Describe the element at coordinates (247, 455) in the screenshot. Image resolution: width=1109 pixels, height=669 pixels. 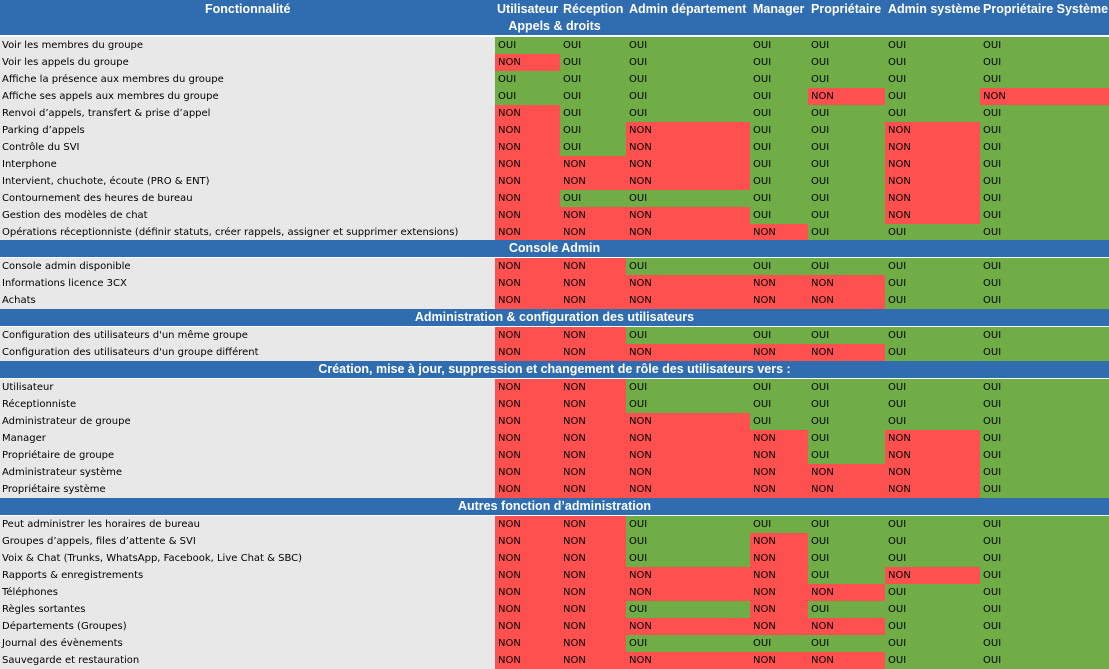
I see `feature-label: Propriétaire de groupe` at that location.